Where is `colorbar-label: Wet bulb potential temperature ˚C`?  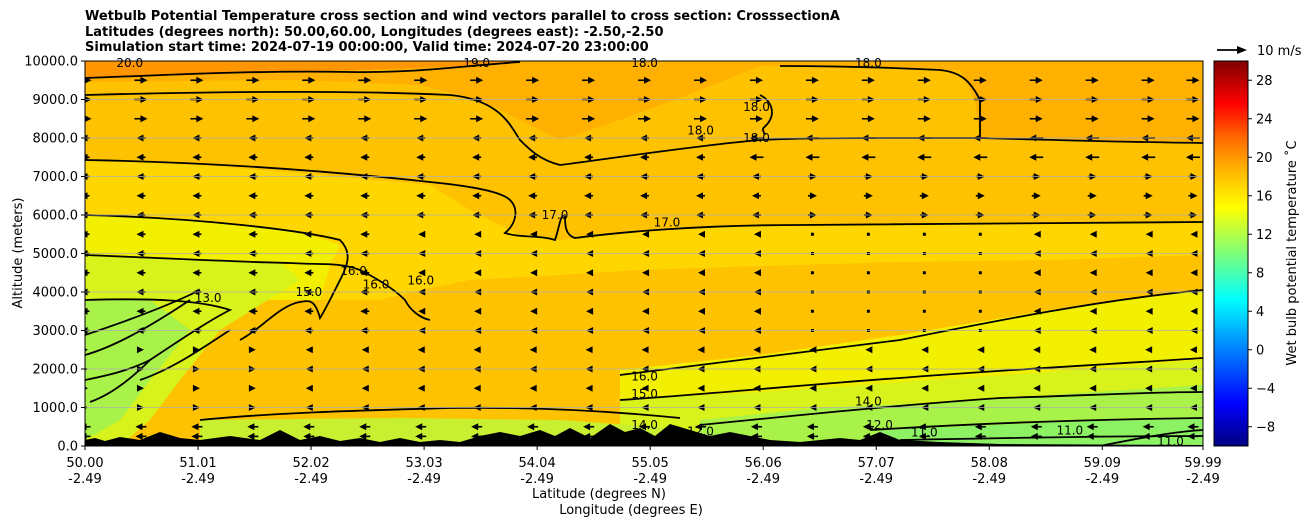
colorbar-label: Wet bulb potential temperature ˚C is located at coordinates (1292, 252).